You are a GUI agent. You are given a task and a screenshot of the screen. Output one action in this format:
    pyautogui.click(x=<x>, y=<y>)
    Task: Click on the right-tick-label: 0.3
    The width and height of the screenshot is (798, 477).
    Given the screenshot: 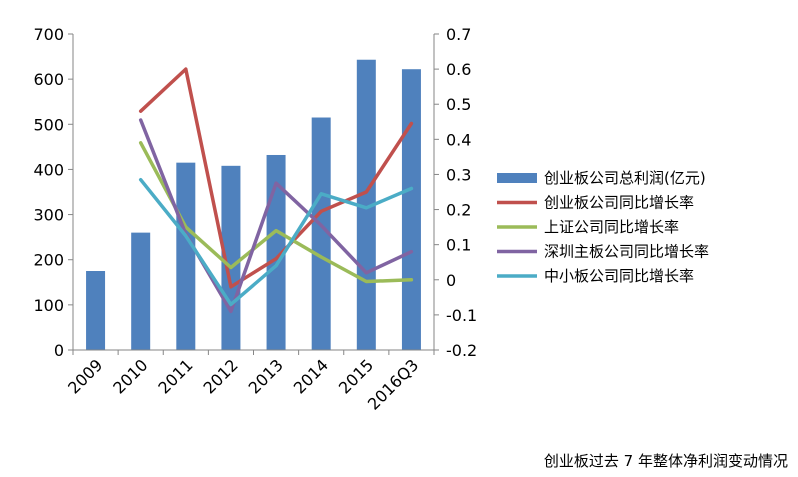 What is the action you would take?
    pyautogui.click(x=458, y=174)
    